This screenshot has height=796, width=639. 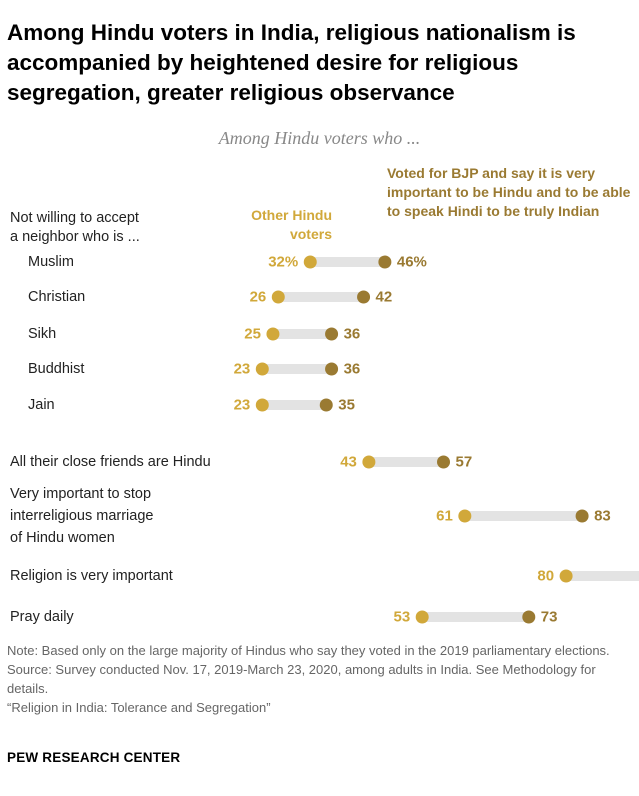 What do you see at coordinates (42, 334) in the screenshot?
I see `row-label: Sikh` at bounding box center [42, 334].